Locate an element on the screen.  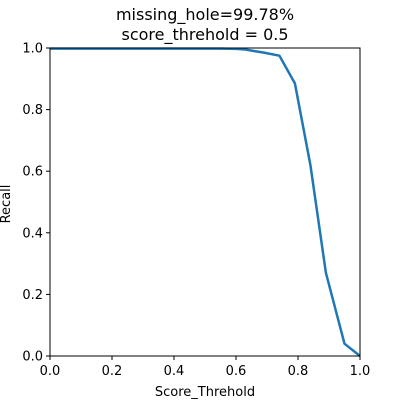
x-tick-label: 1.0 is located at coordinates (360, 371).